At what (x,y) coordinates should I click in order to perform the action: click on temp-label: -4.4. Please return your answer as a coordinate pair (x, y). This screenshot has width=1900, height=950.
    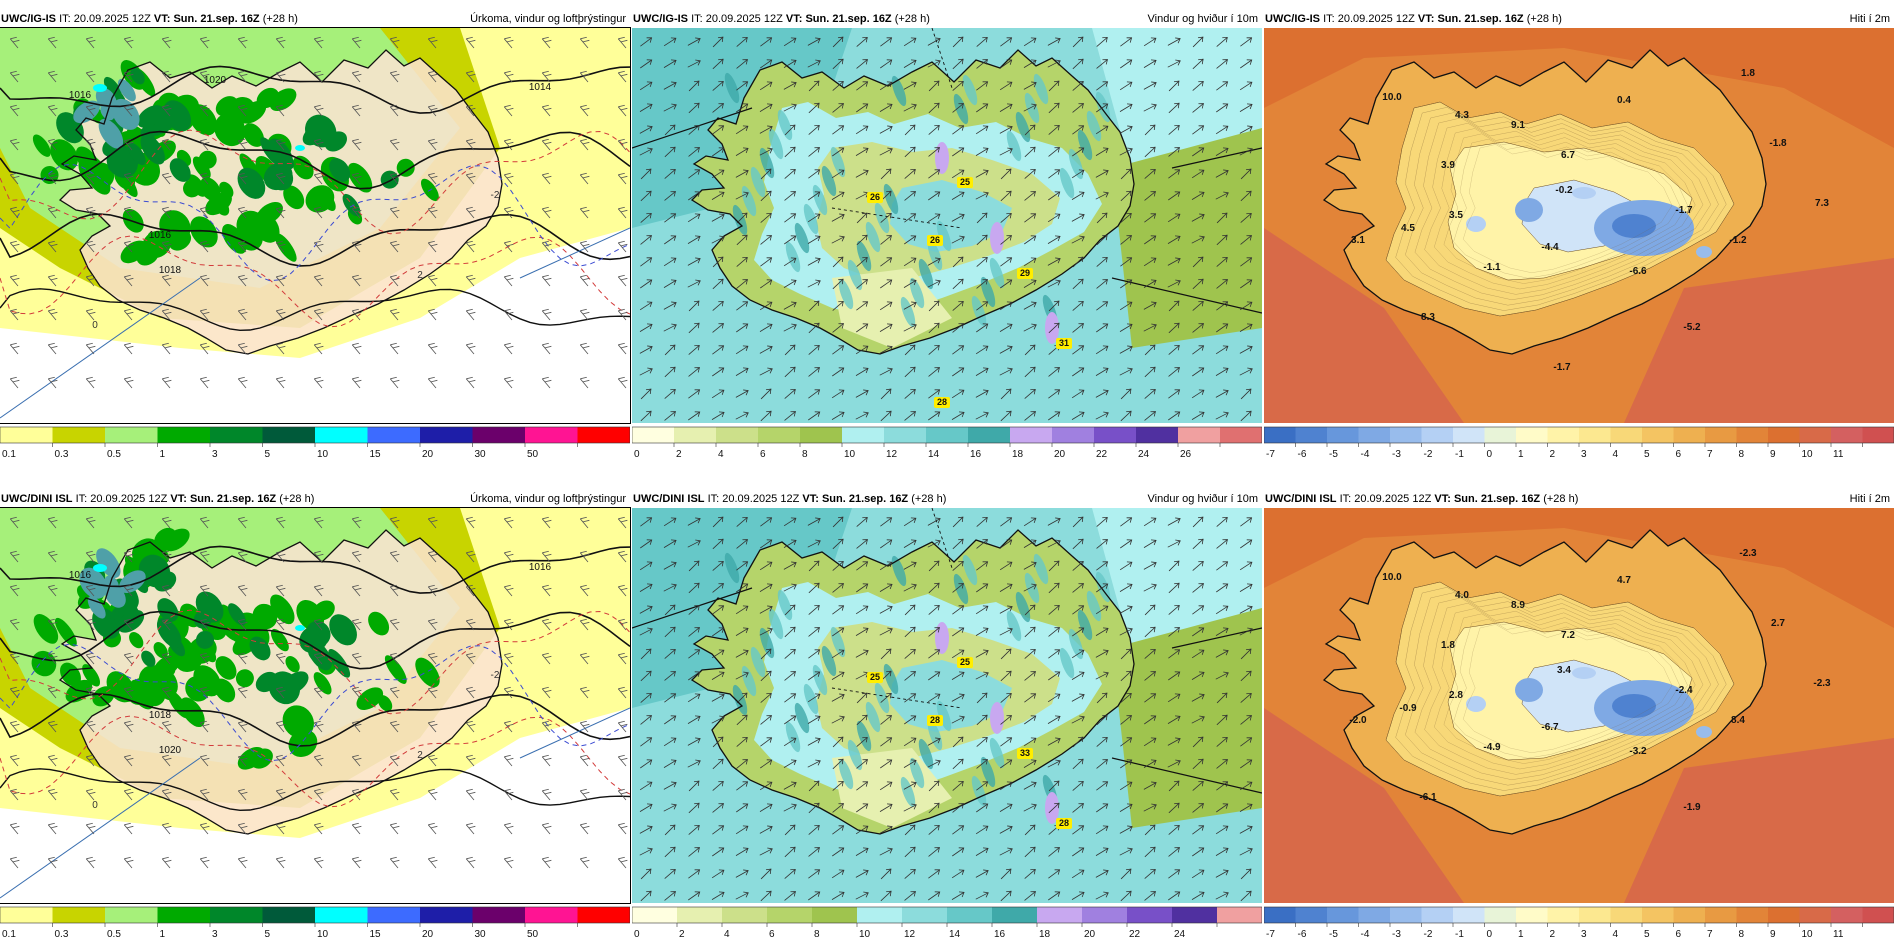
    Looking at the image, I should click on (1550, 247).